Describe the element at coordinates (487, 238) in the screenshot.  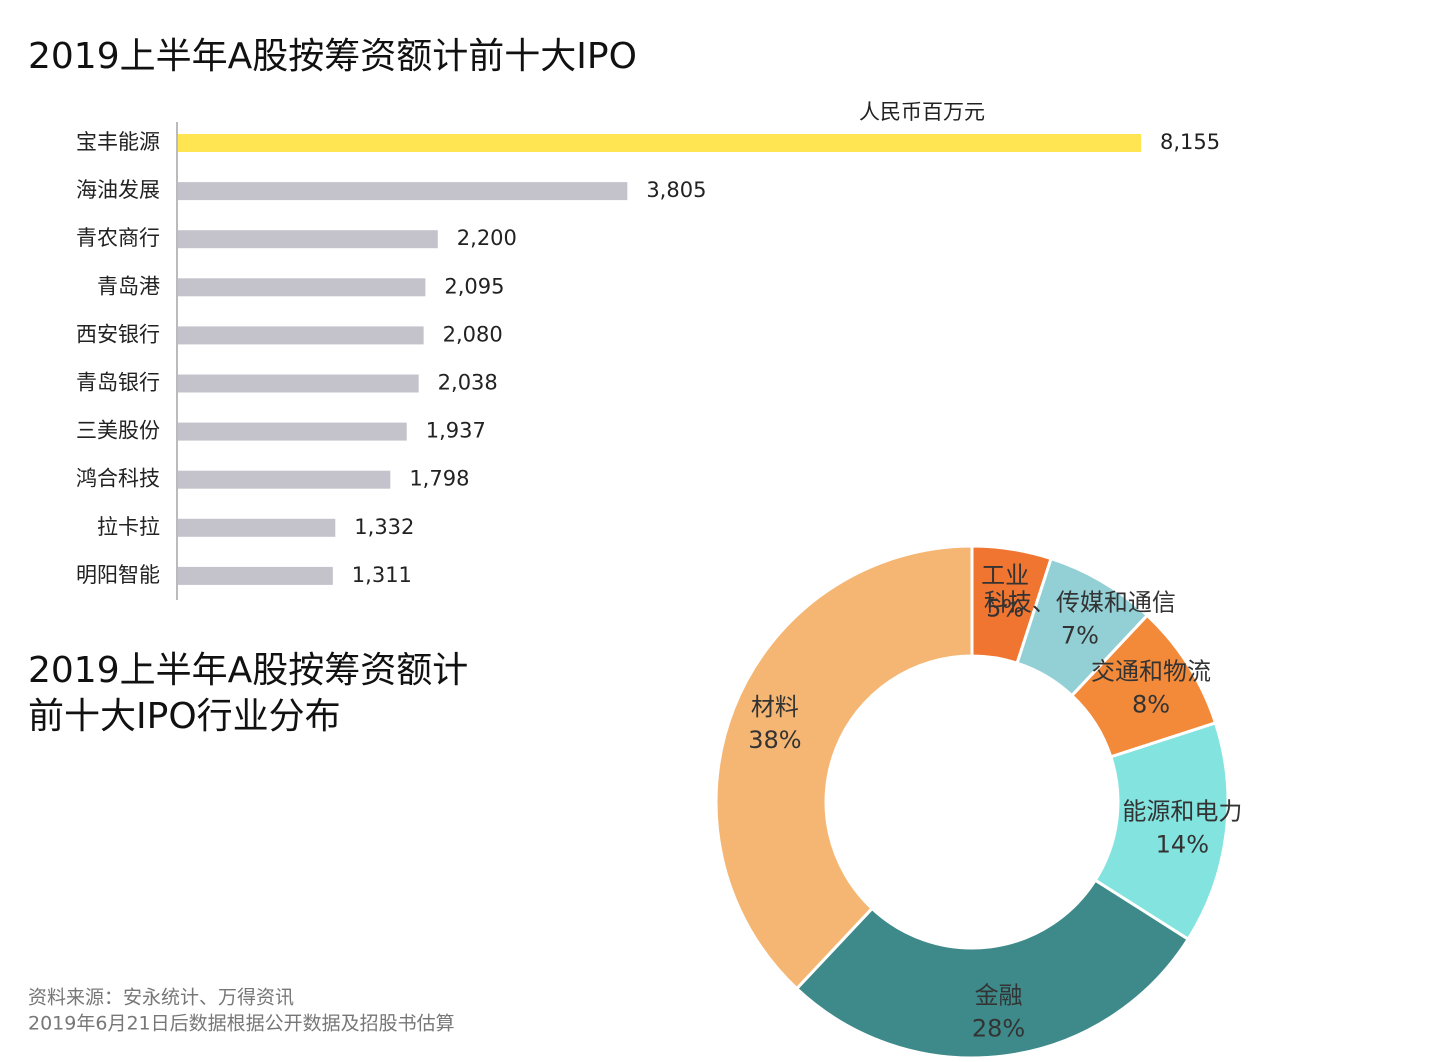
I see `value-label: 2,200` at that location.